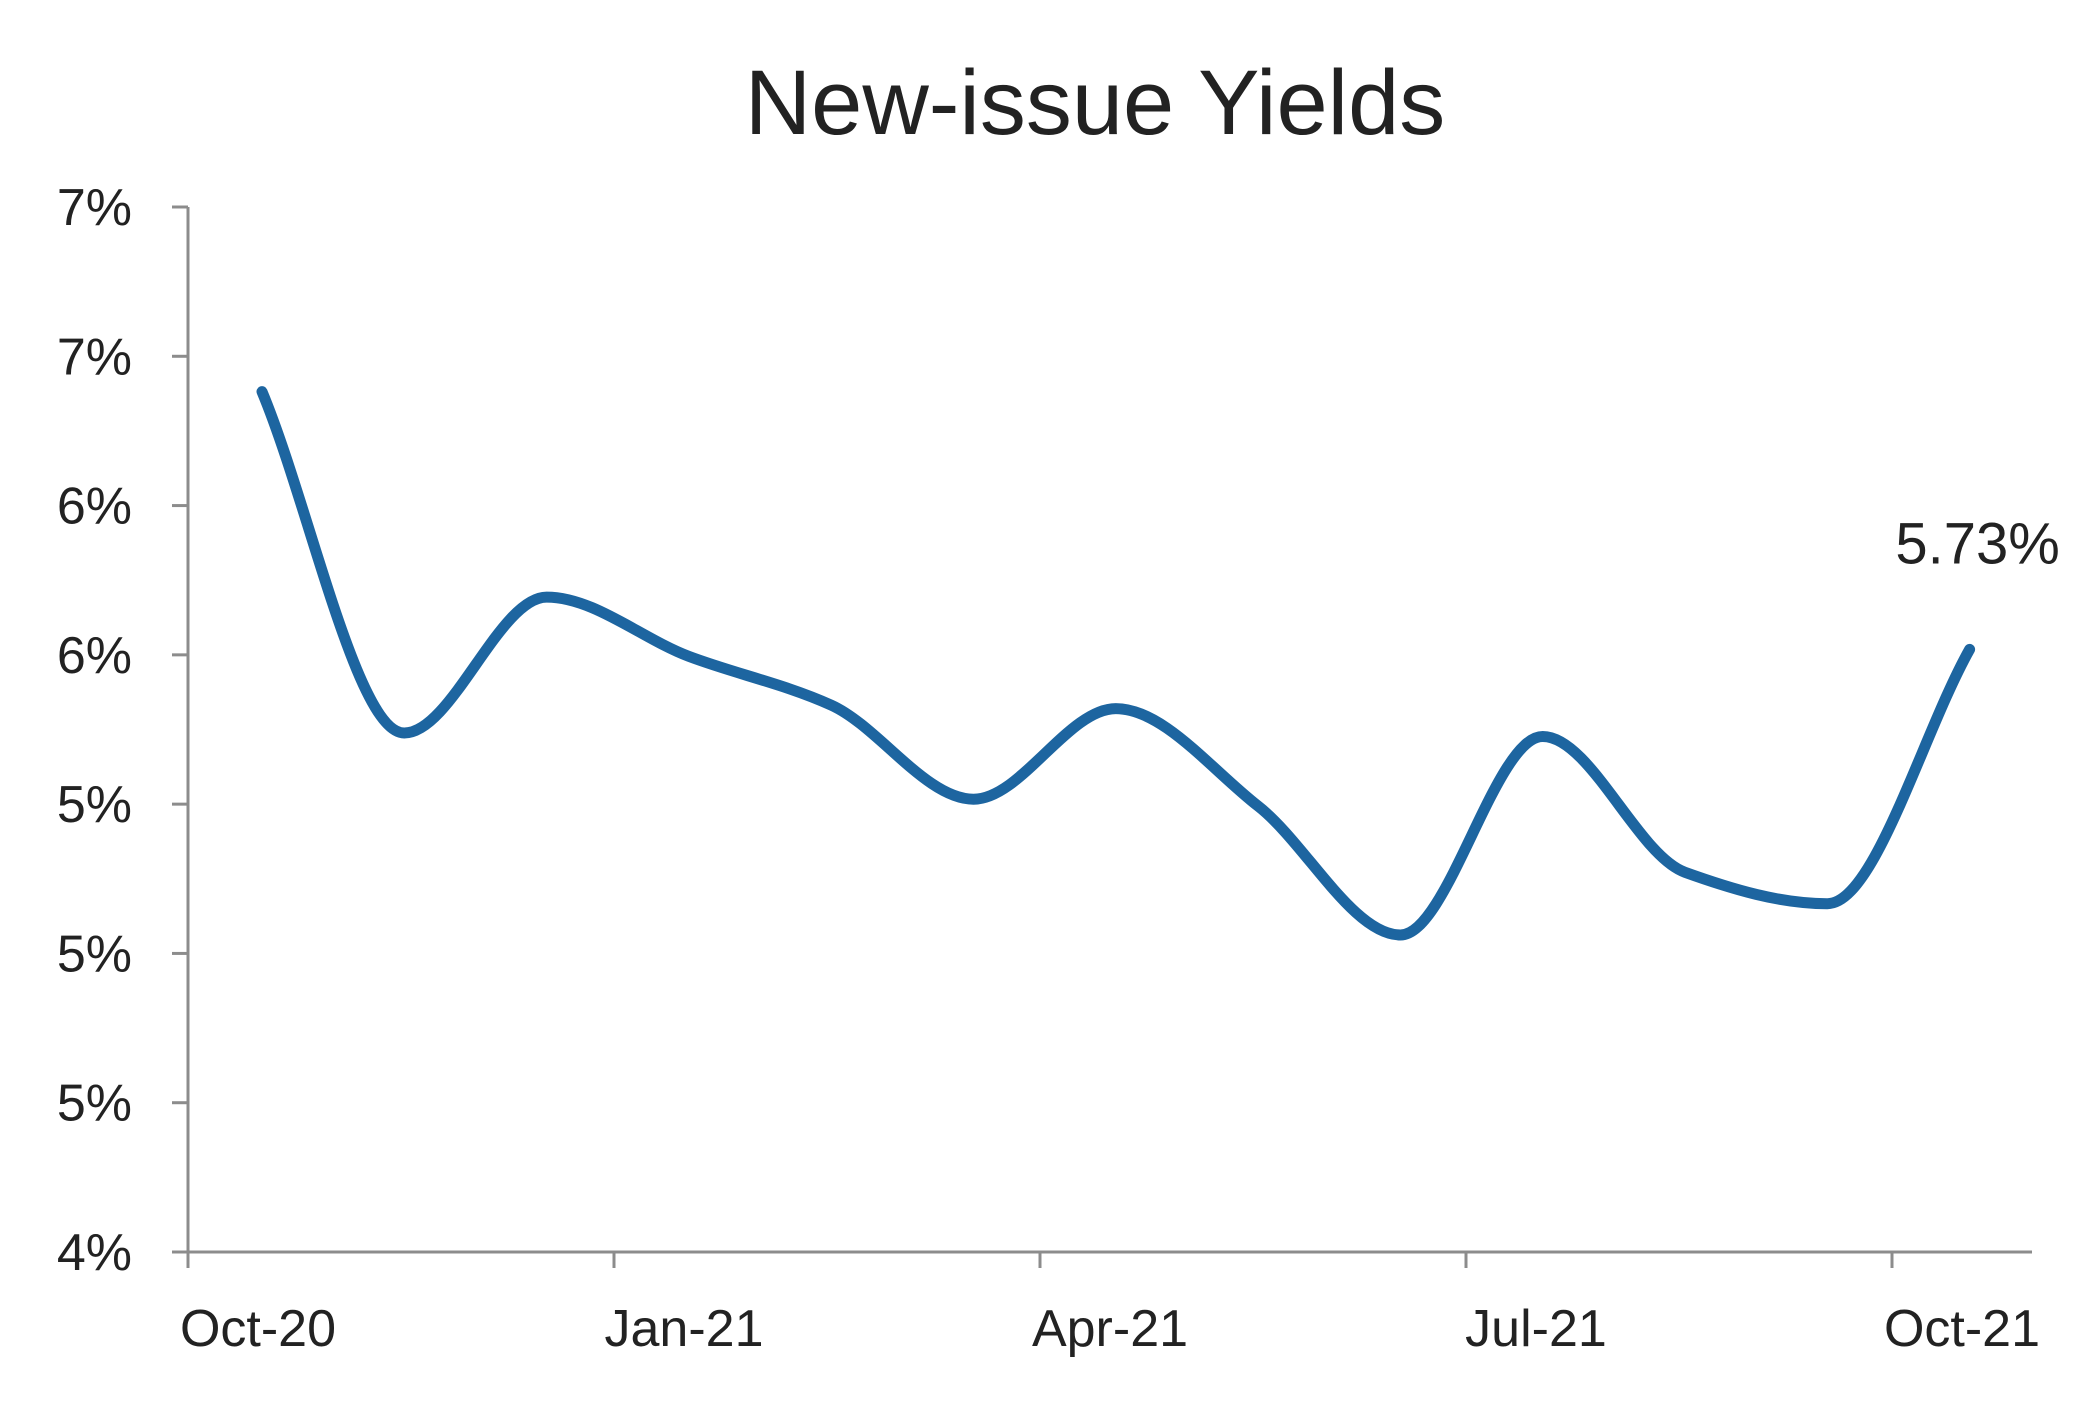 This screenshot has height=1416, width=2090. I want to click on x-tick-label: Oct-20, so click(258, 1329).